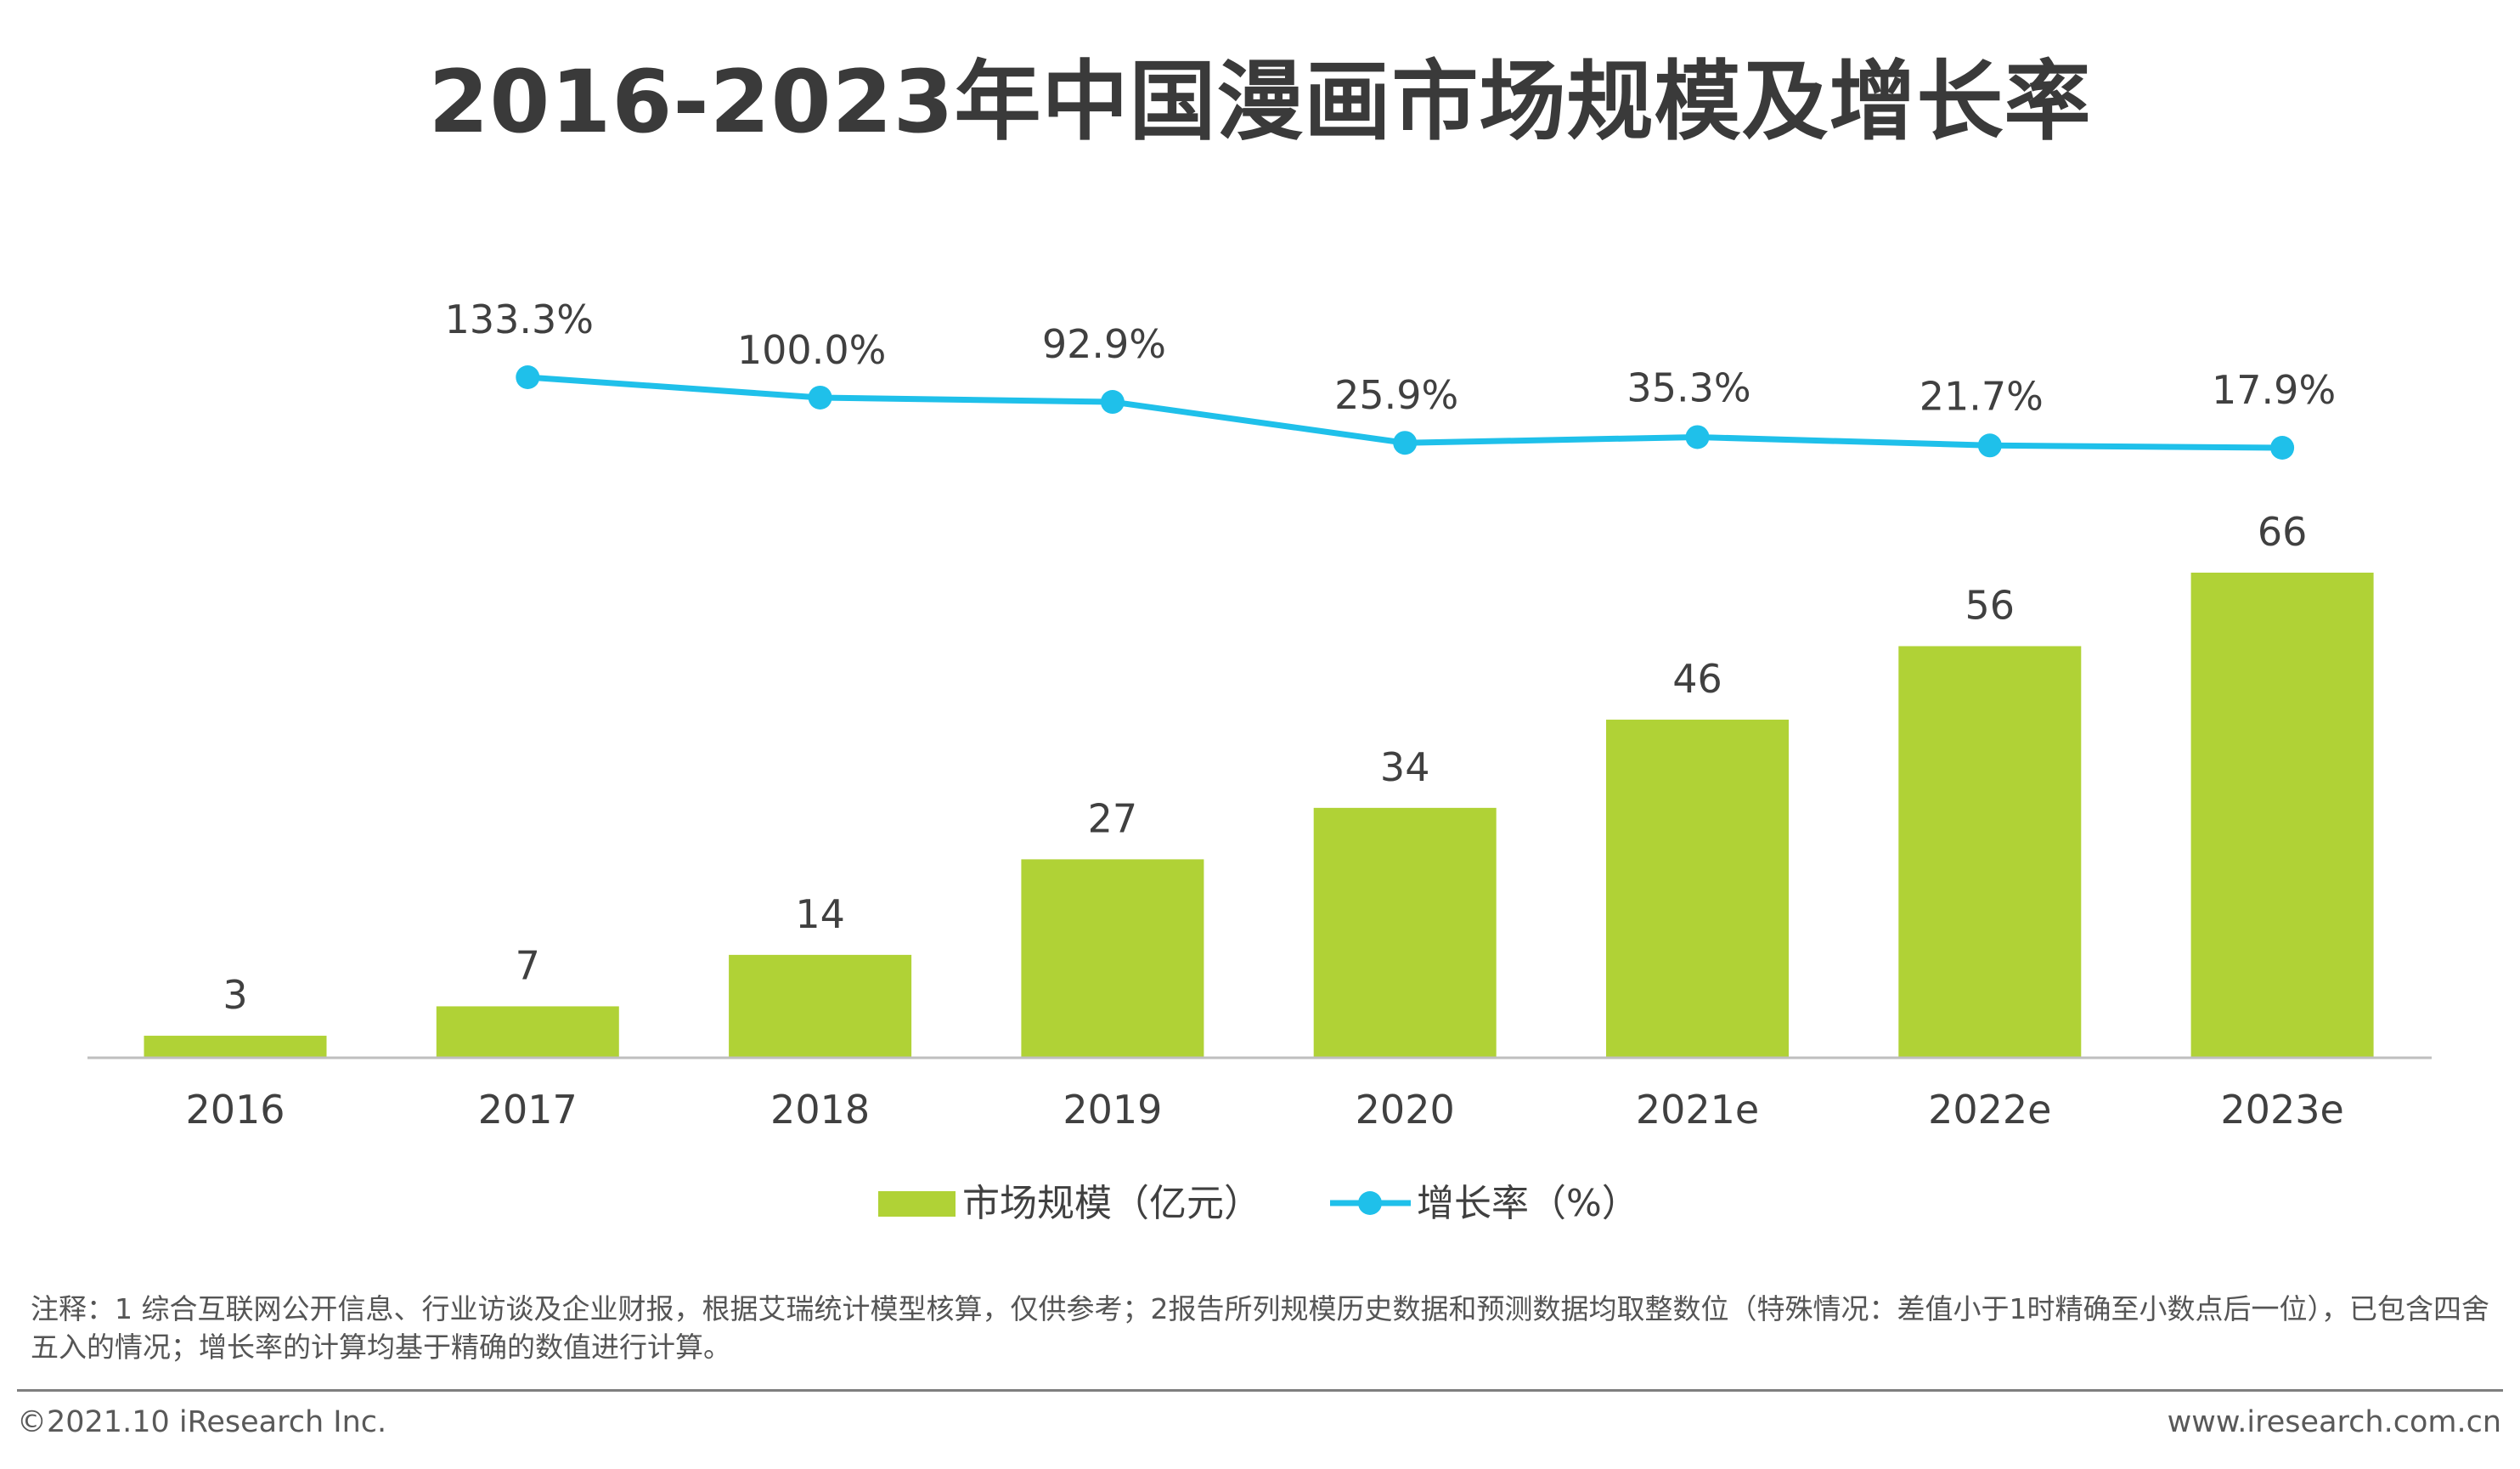  I want to click on website-link: www.iresearch.com.cn, so click(2334, 1422).